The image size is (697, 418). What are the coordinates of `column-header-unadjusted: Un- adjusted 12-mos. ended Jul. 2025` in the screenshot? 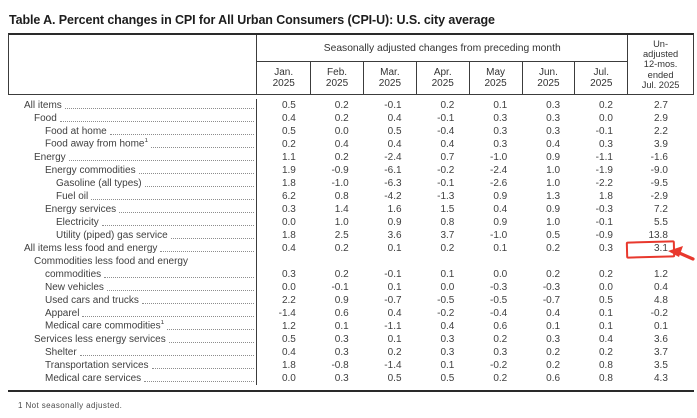 It's located at (660, 64).